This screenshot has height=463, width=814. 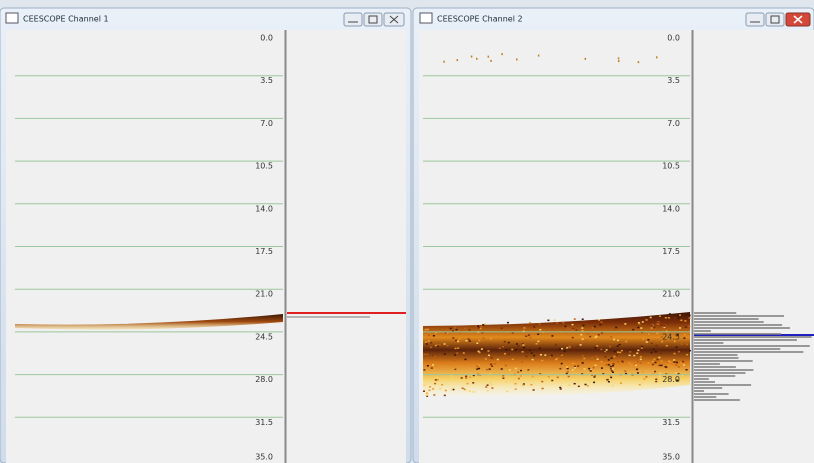 What do you see at coordinates (264, 294) in the screenshot?
I see `depth-label: 21.0` at bounding box center [264, 294].